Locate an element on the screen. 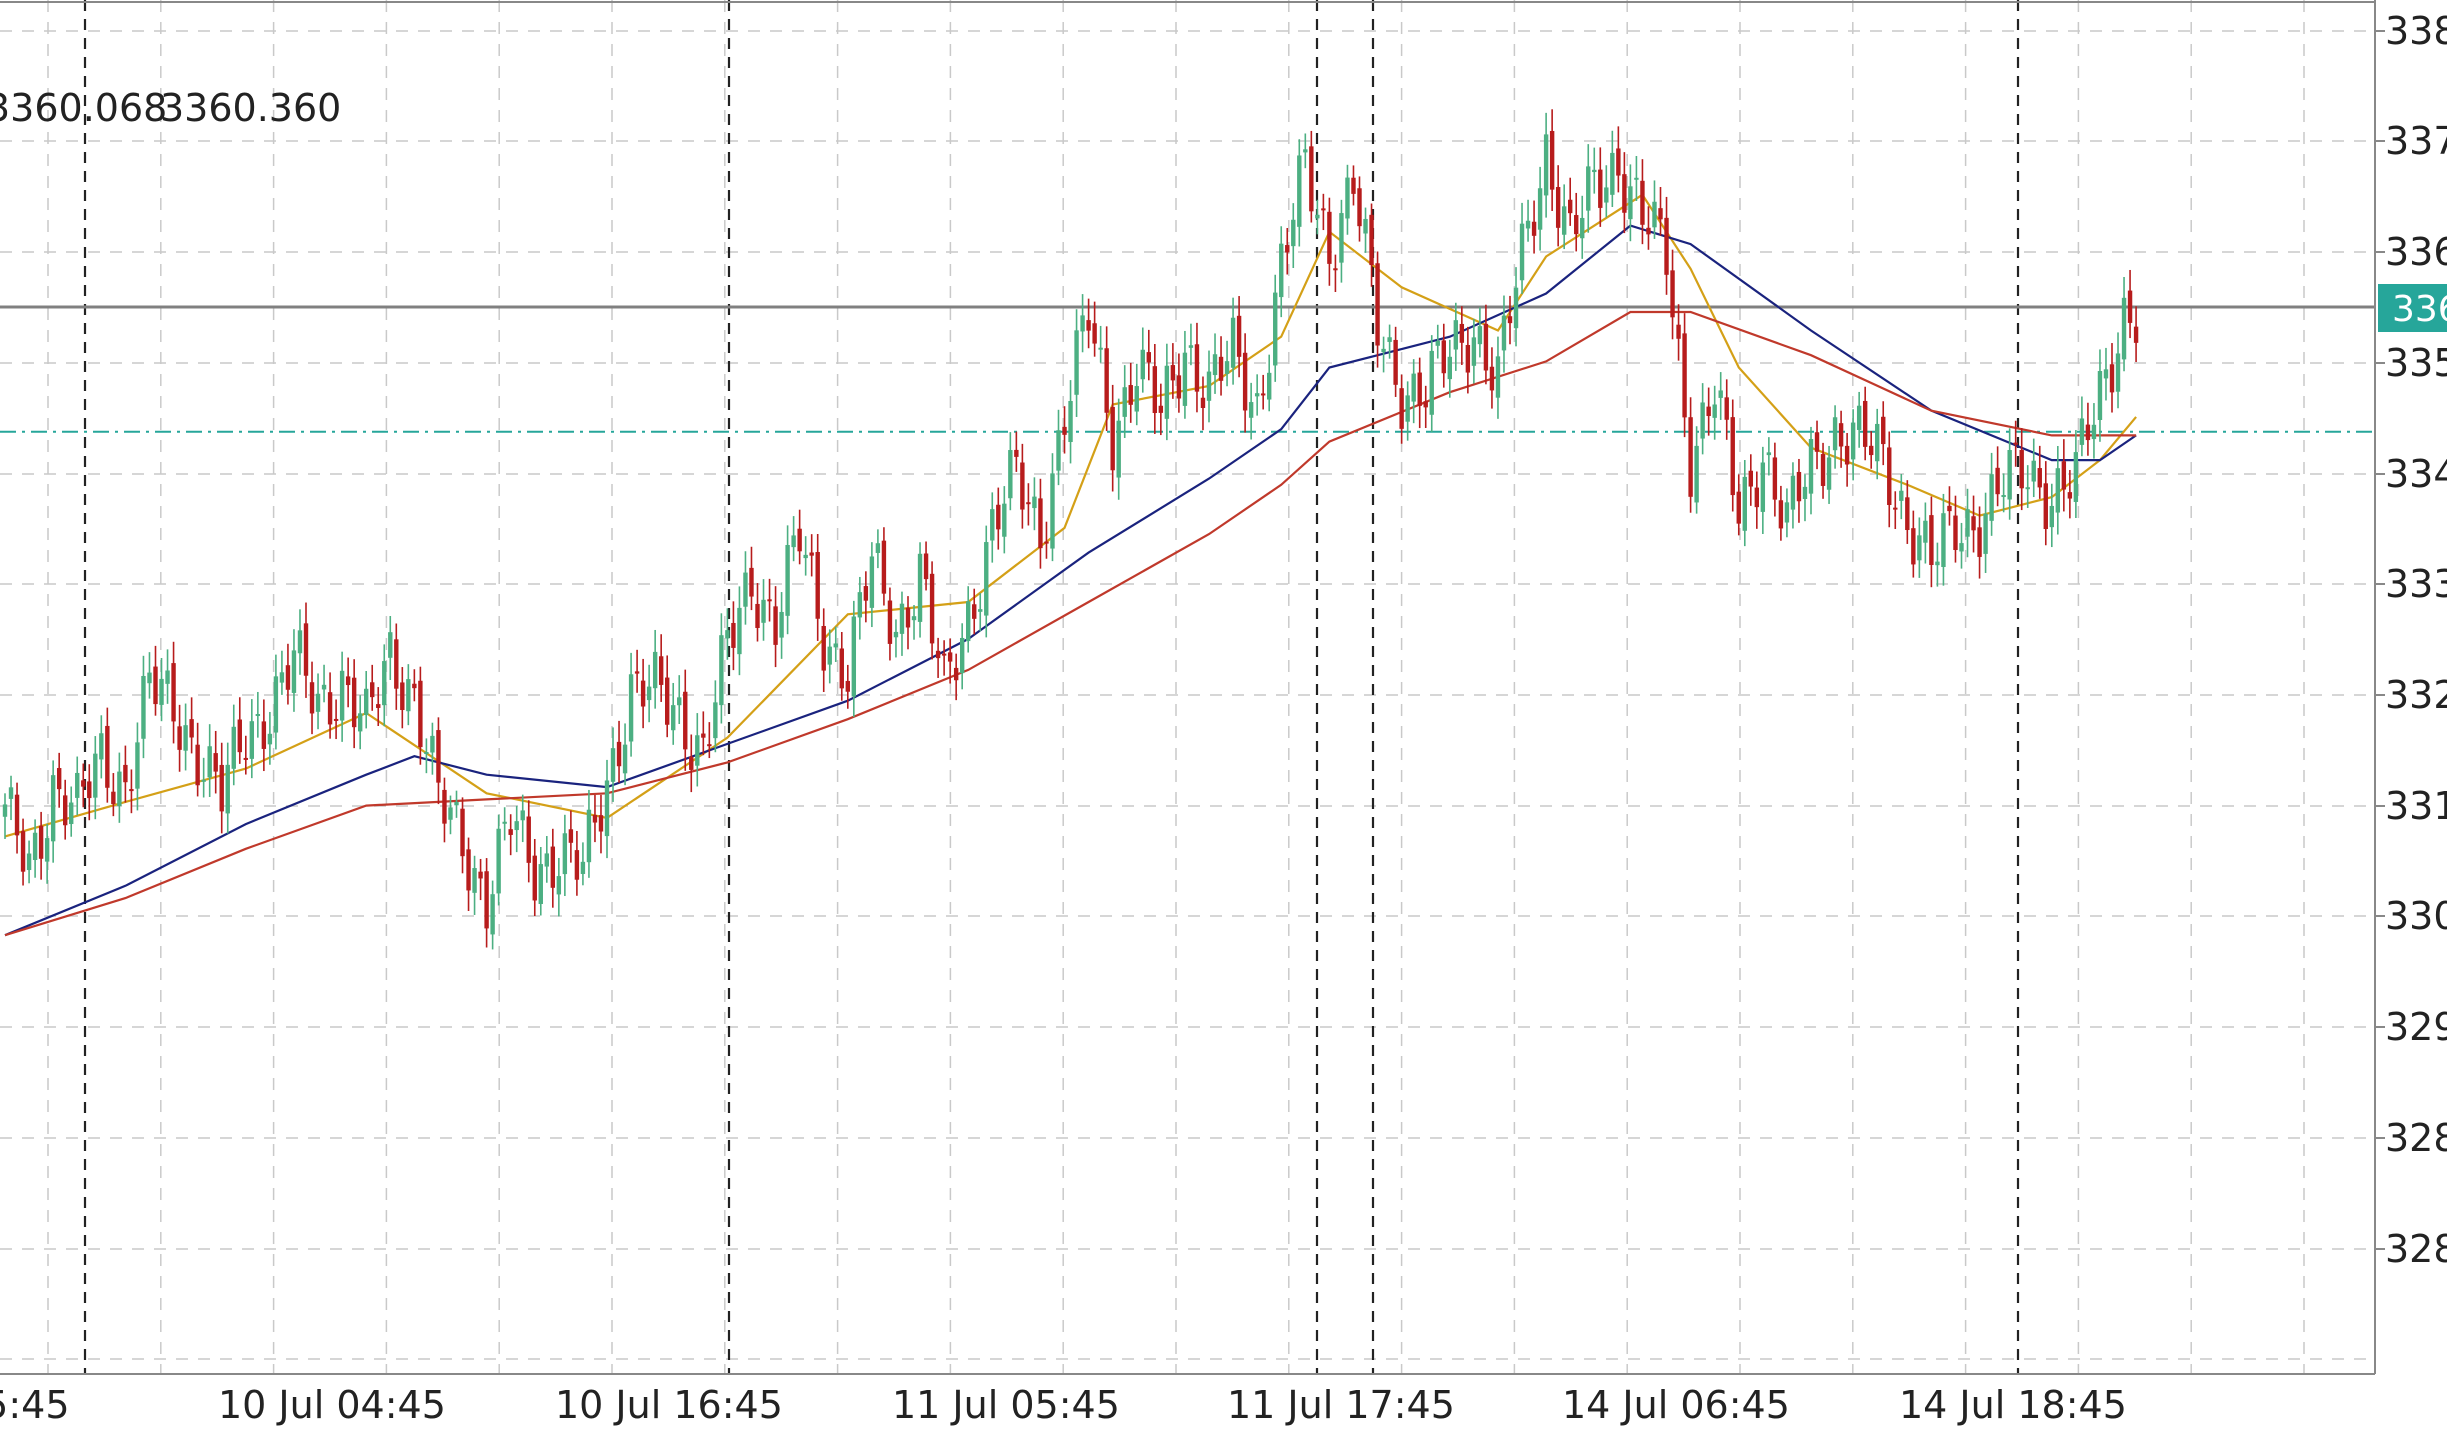 This screenshot has height=1440, width=2447. time-axis-label: 14 Jul 18:45 is located at coordinates (2013, 1405).